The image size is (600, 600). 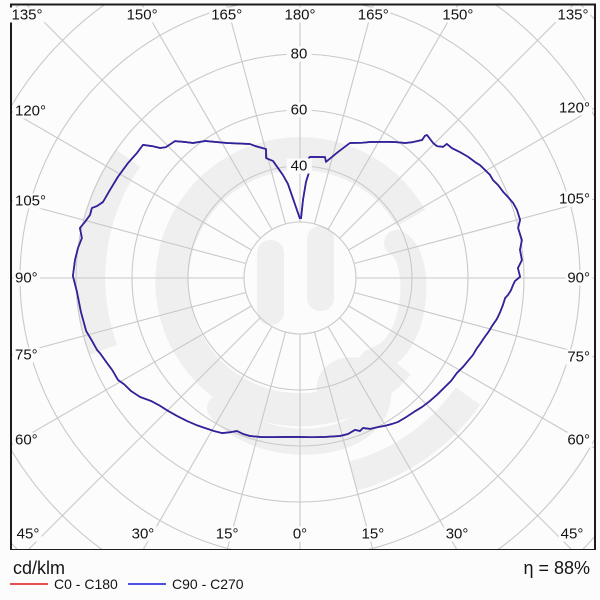 I want to click on legend-item-c90-c270: C90 - C270, so click(x=186, y=584).